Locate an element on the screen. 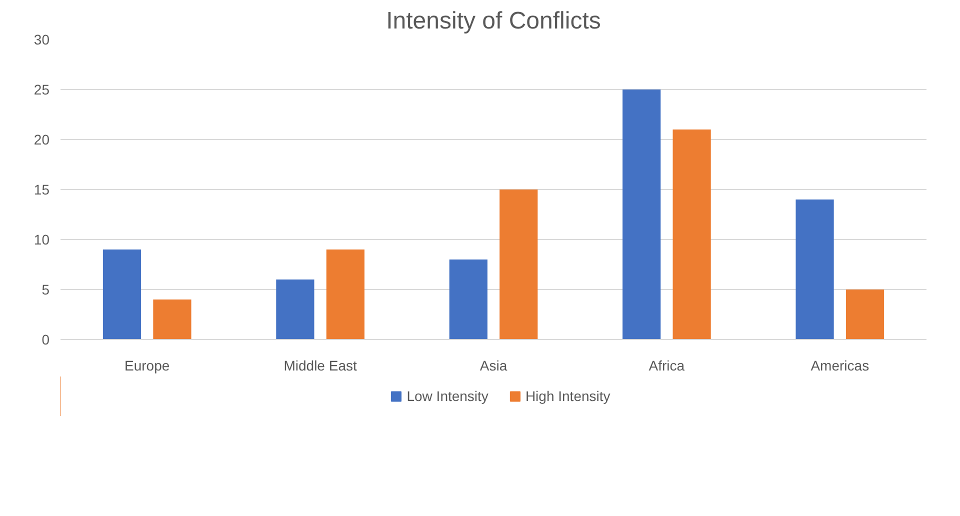 The width and height of the screenshot is (960, 516). x-tick-label: Europe is located at coordinates (147, 366).